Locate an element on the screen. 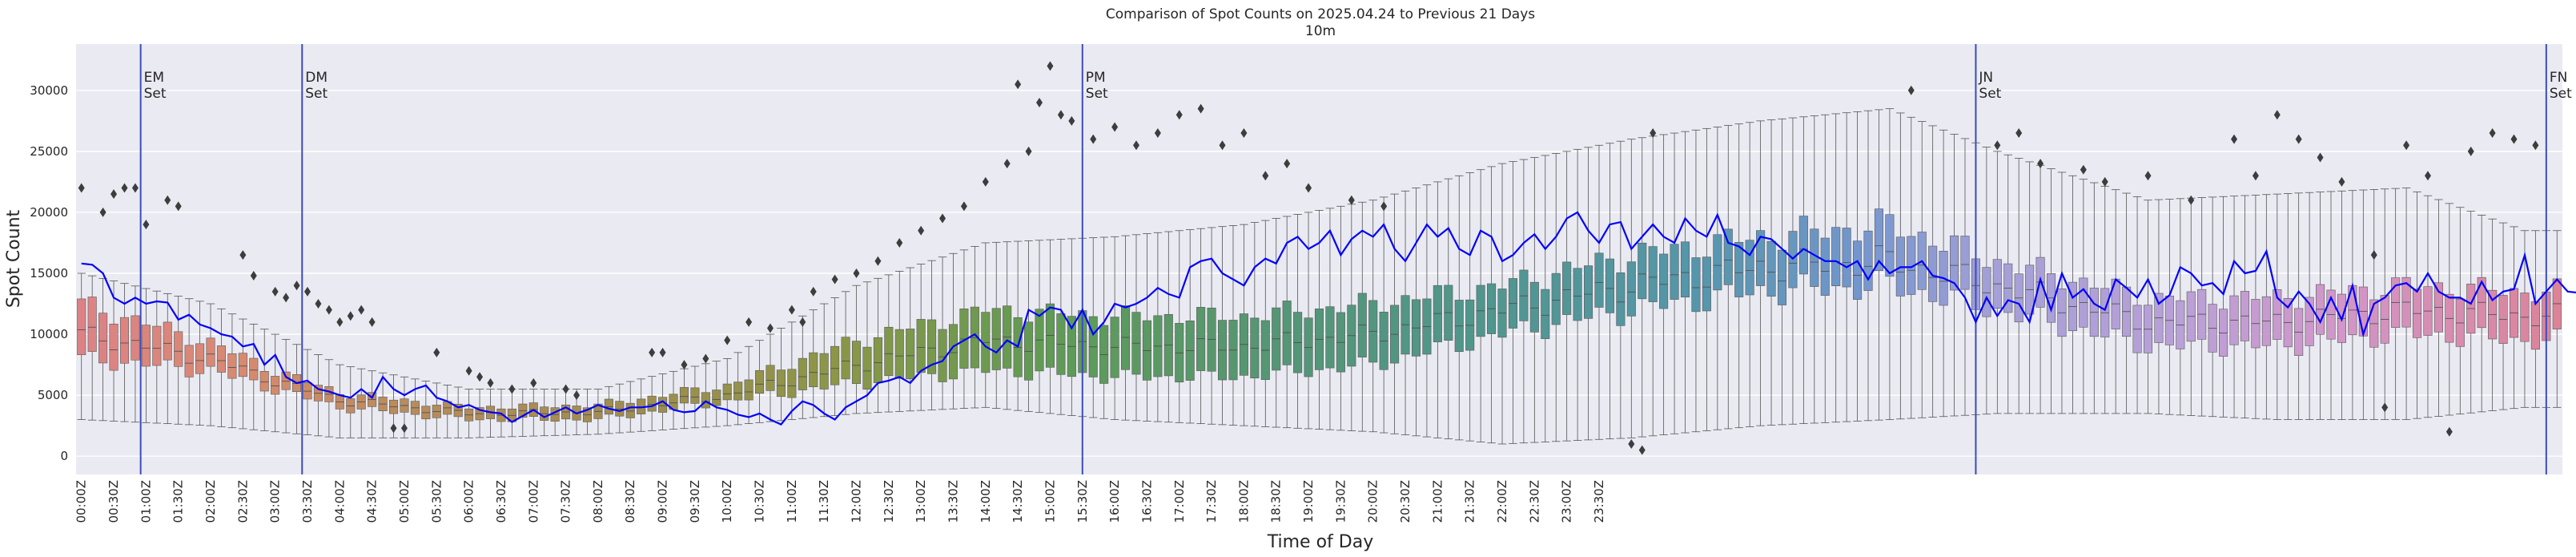 The height and width of the screenshot is (557, 2576). x-tick-label: 07:00Z is located at coordinates (533, 501).